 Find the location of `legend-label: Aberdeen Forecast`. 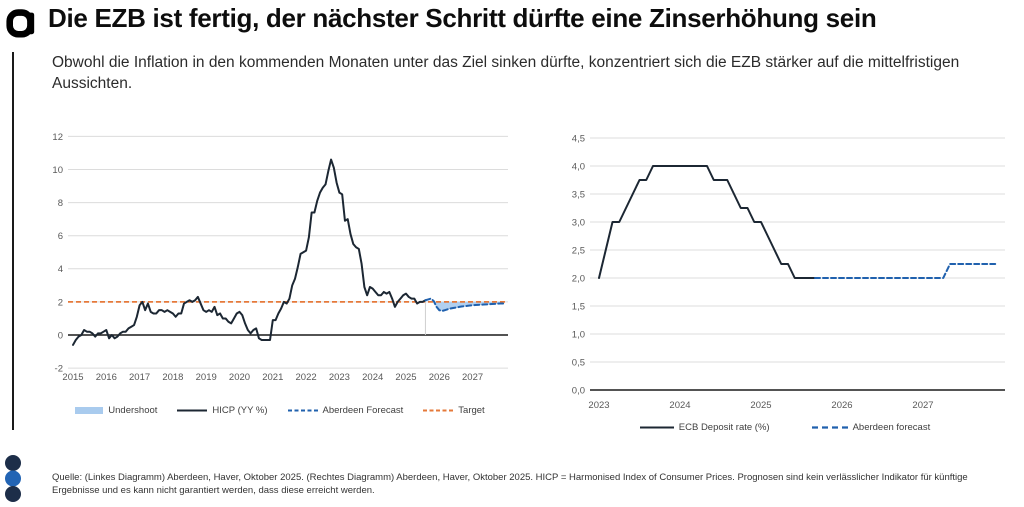

legend-label: Aberdeen Forecast is located at coordinates (363, 410).